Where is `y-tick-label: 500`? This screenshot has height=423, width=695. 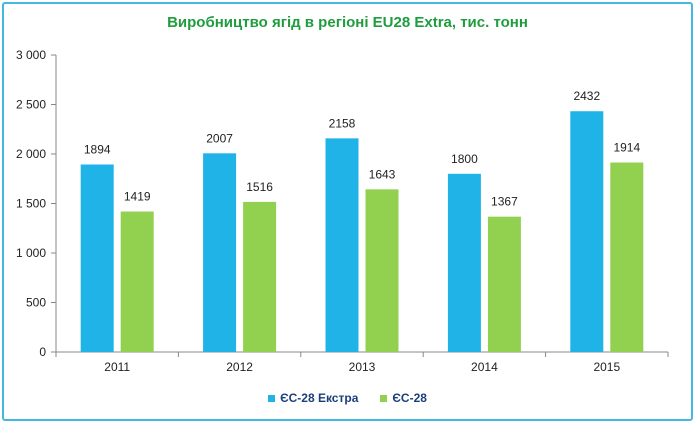 y-tick-label: 500 is located at coordinates (36, 303).